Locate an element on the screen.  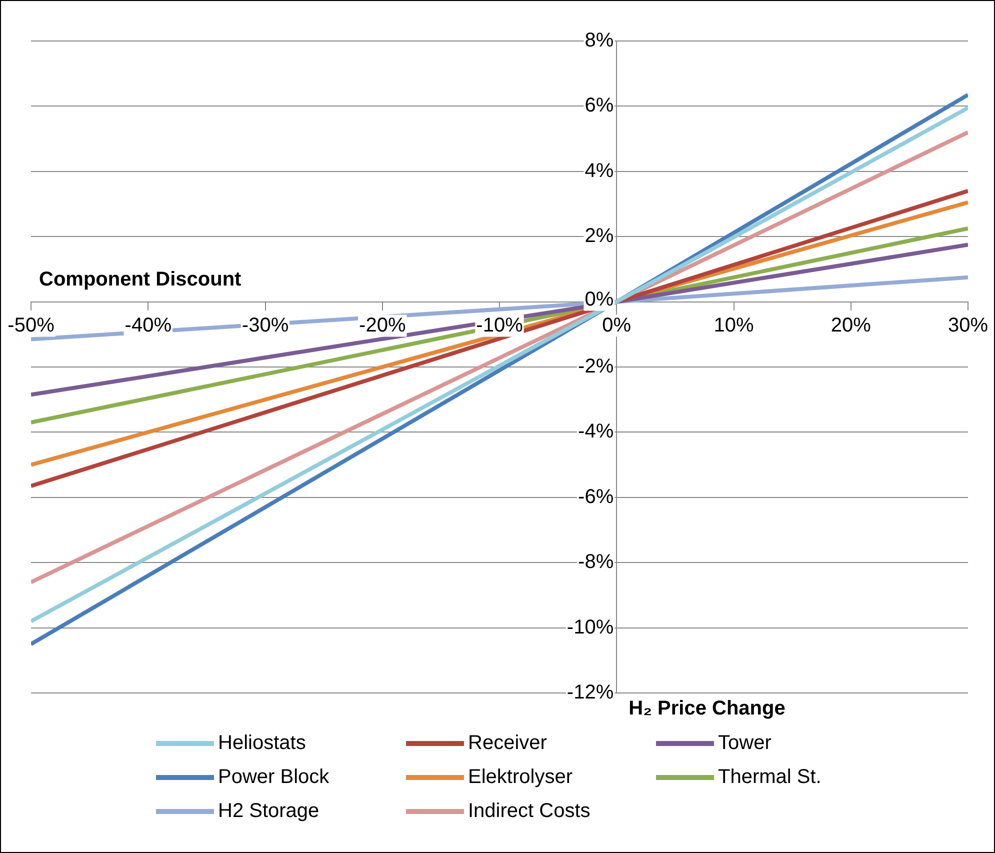
x-tick-label: -30% is located at coordinates (265, 325).